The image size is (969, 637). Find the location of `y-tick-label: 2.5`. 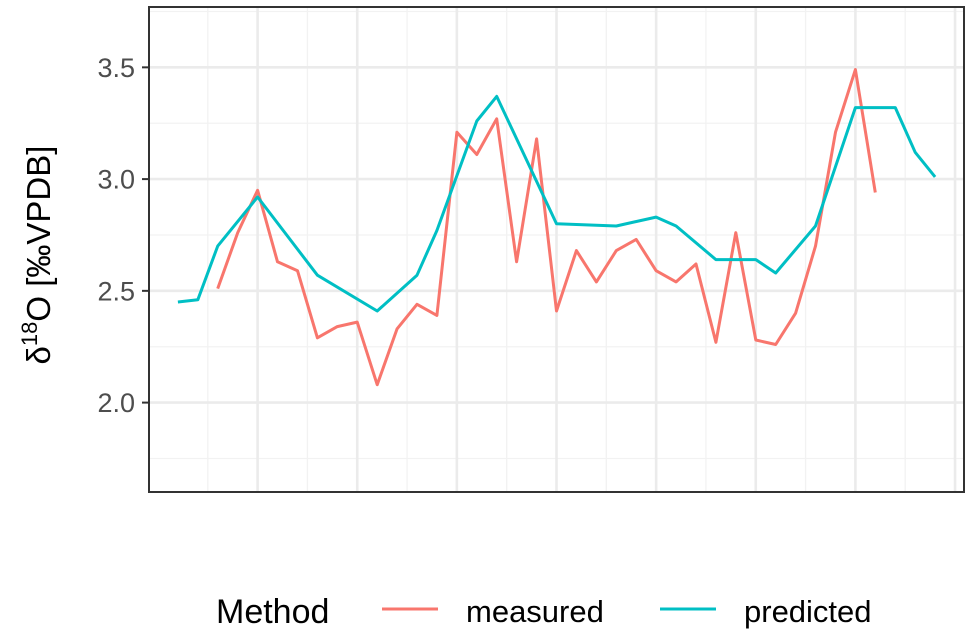

y-tick-label: 2.5 is located at coordinates (116, 291).